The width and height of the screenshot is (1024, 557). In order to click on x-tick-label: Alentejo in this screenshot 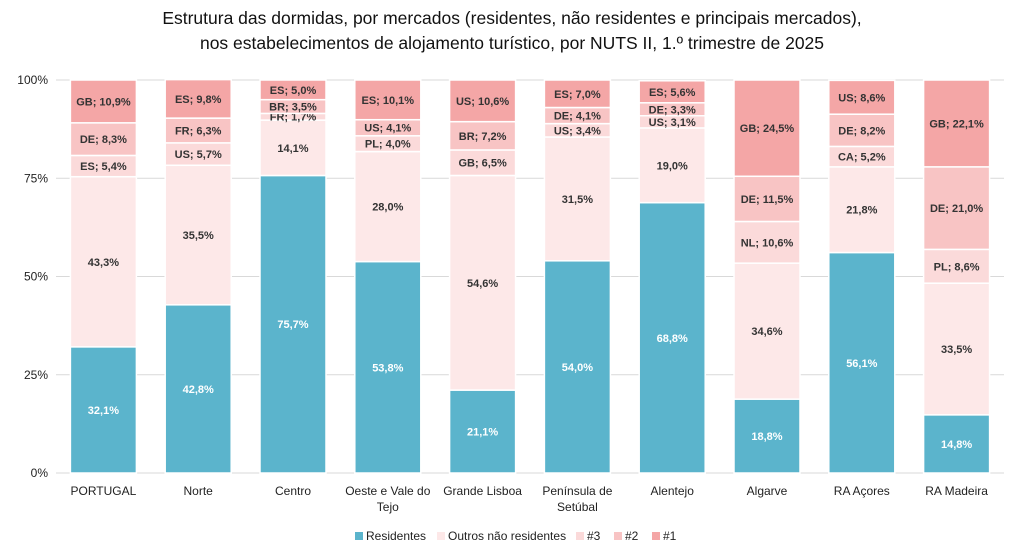, I will do `click(673, 491)`.